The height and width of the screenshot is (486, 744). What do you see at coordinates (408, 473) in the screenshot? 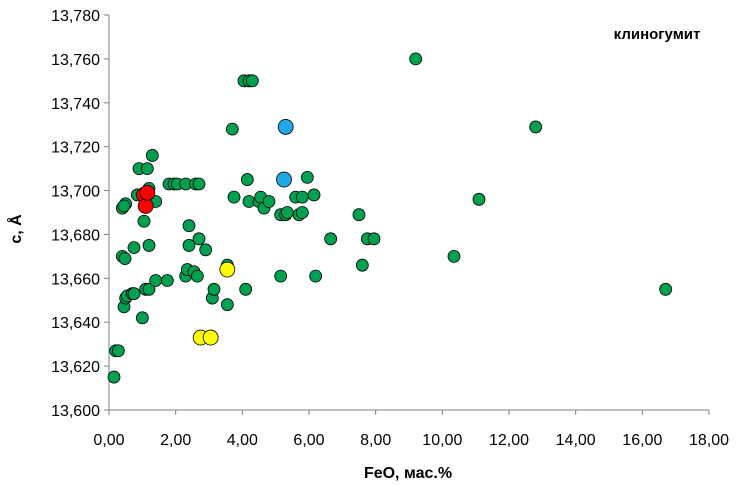
I see `x-axis-title: FeO, мас.%` at bounding box center [408, 473].